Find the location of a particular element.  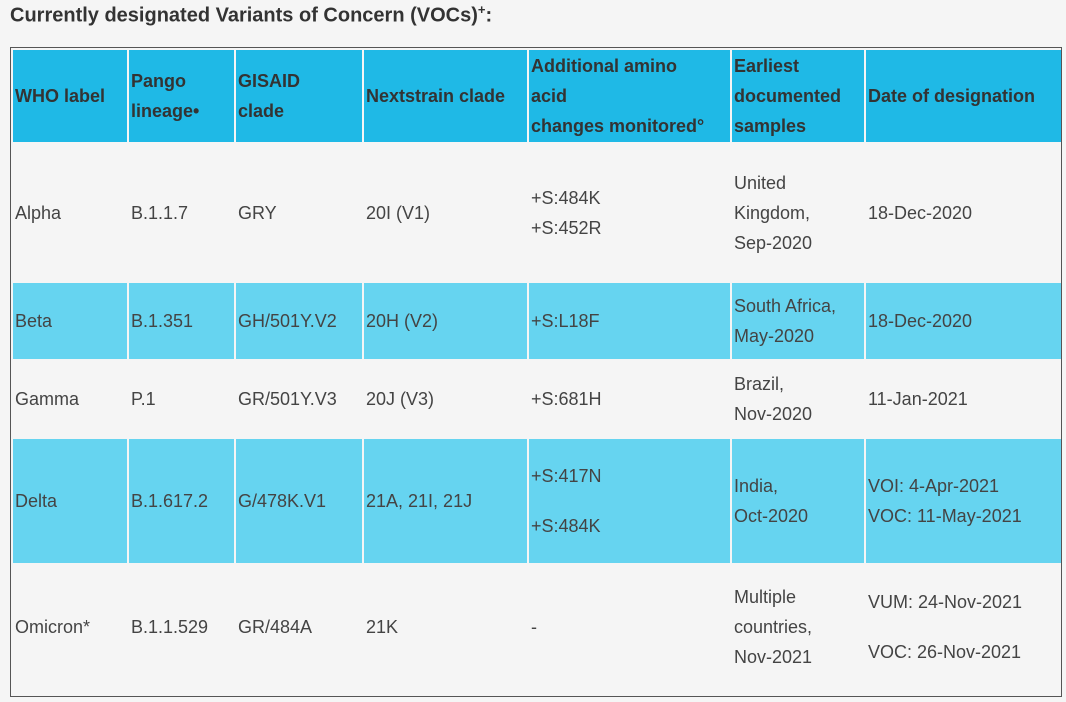

earliest-line: India, is located at coordinates (756, 486).